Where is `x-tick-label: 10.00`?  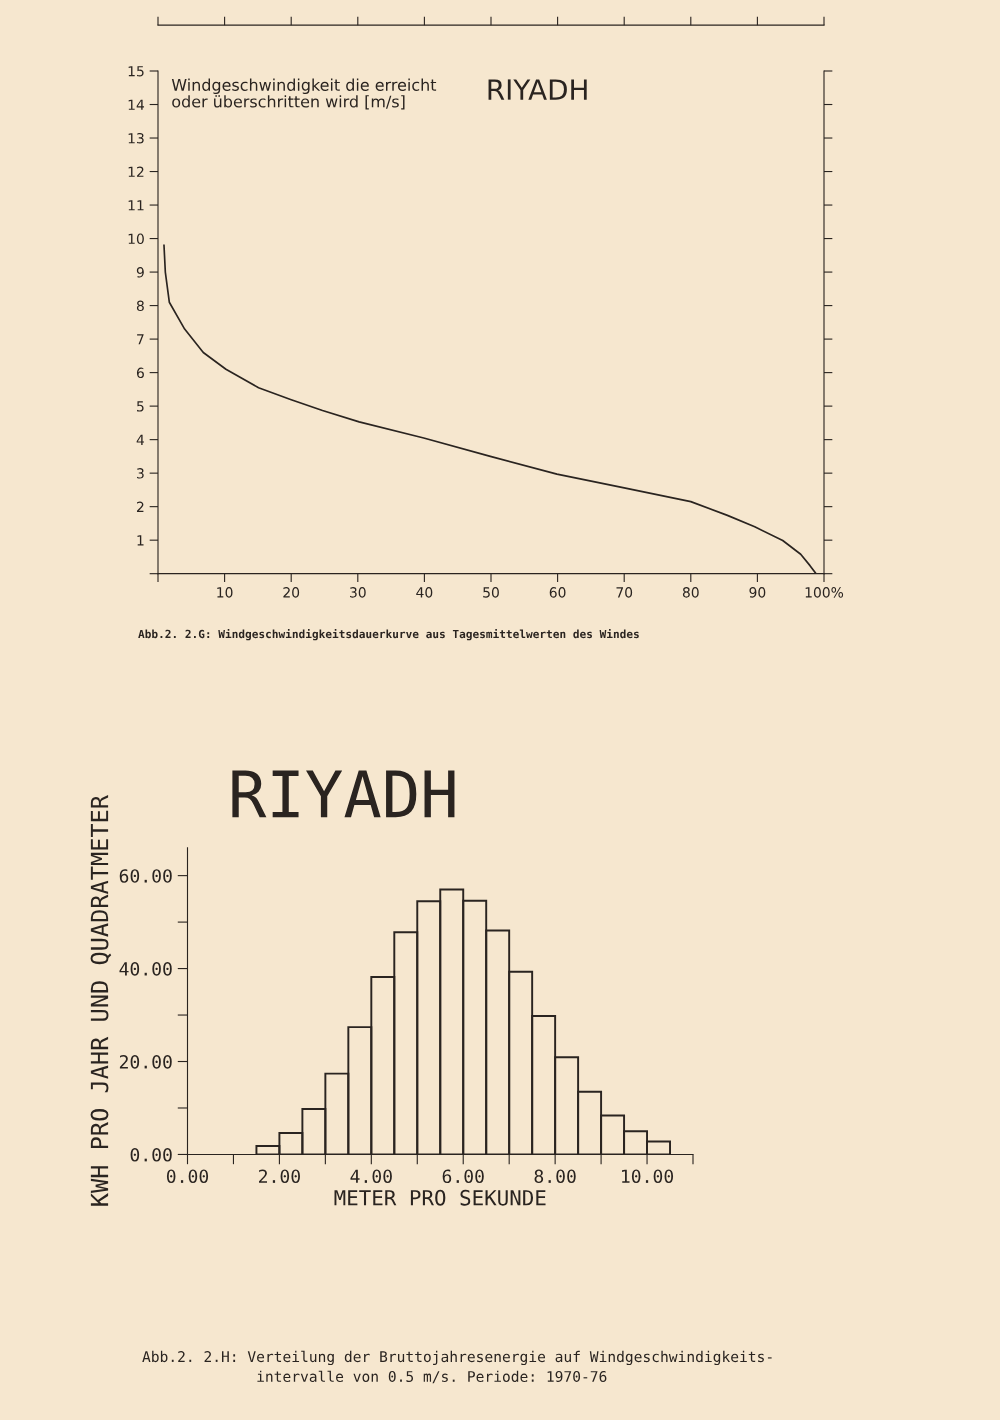 x-tick-label: 10.00 is located at coordinates (648, 1176).